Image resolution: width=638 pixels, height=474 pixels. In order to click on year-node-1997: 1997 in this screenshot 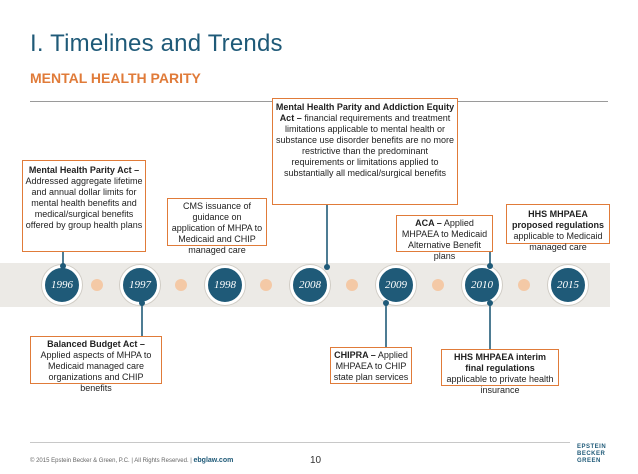, I will do `click(140, 285)`.